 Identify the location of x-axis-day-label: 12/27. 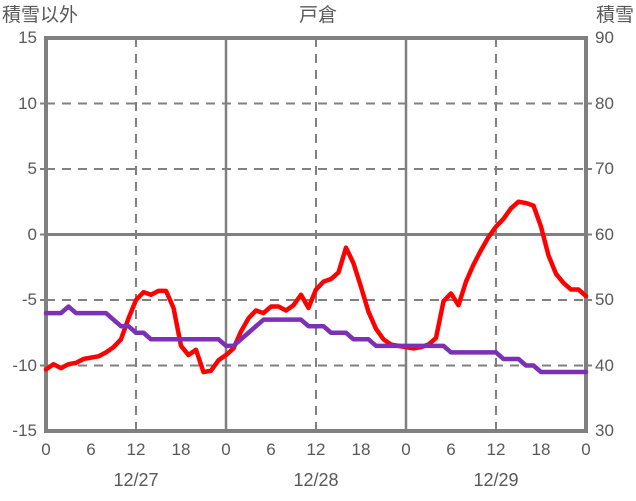
(136, 480).